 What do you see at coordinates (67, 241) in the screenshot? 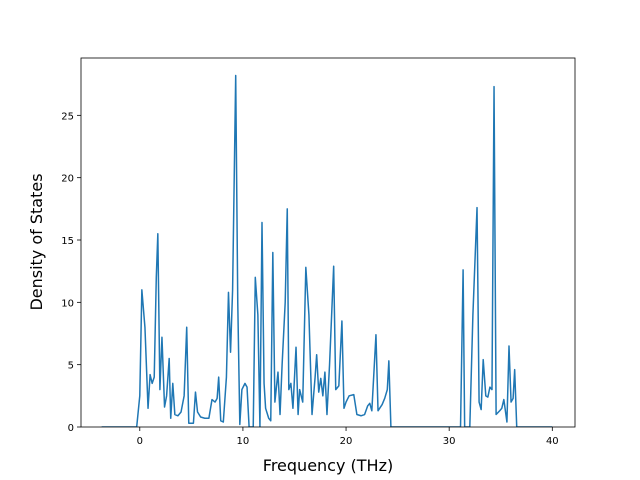
I see `y-tick-label: 15` at bounding box center [67, 241].